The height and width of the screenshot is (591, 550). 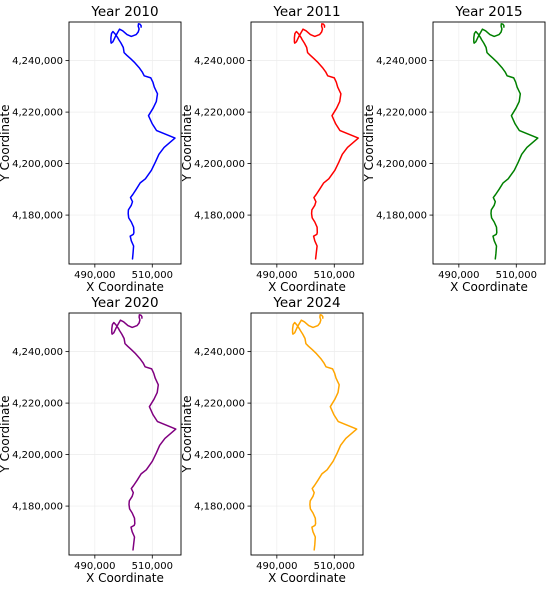 I want to click on chart-title: Year 2020, so click(x=124, y=303).